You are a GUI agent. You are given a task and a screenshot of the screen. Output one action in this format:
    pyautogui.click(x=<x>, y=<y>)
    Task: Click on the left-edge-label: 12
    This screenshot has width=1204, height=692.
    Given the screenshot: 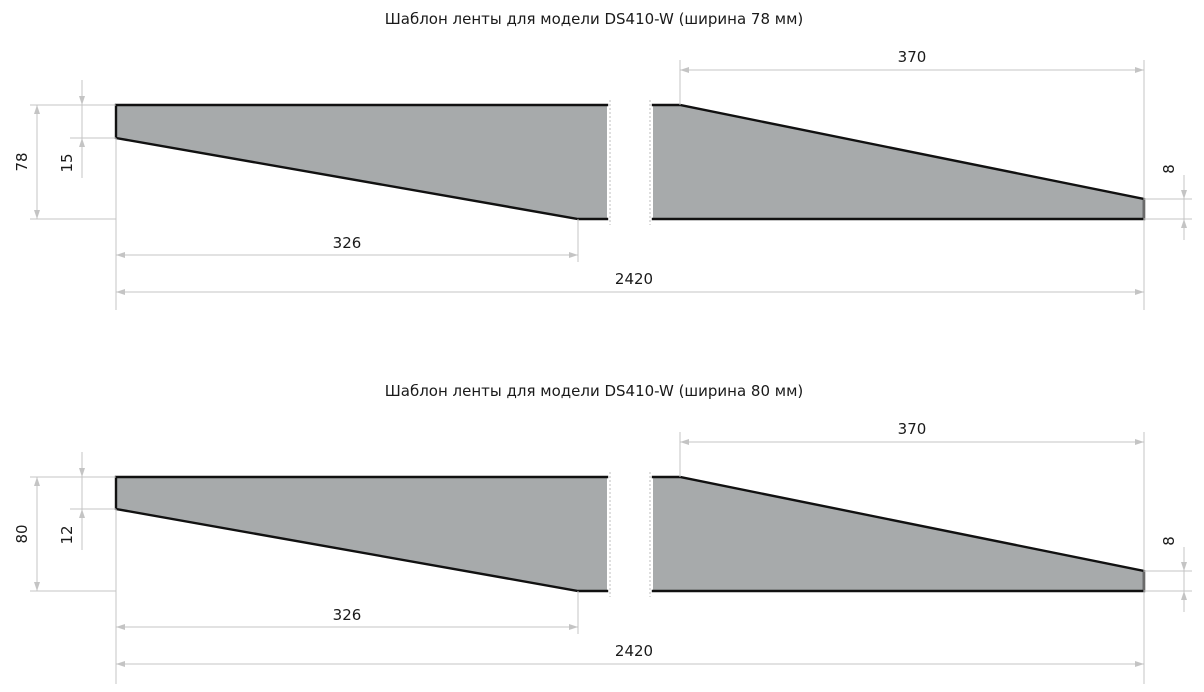 What is the action you would take?
    pyautogui.click(x=67, y=534)
    